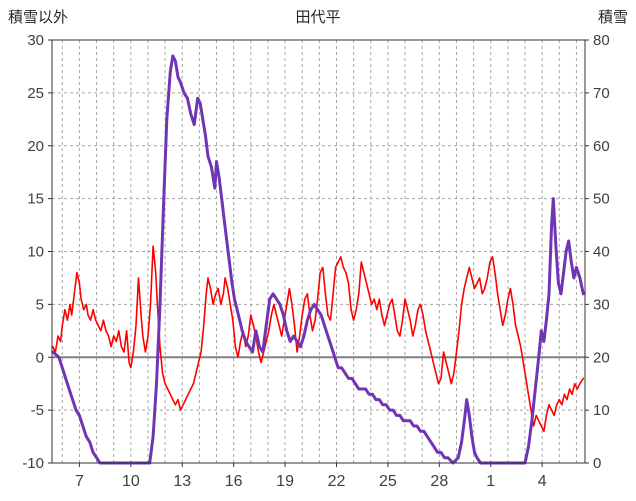  Describe the element at coordinates (601, 252) in the screenshot. I see `right-axis-tick-label: 40` at that location.